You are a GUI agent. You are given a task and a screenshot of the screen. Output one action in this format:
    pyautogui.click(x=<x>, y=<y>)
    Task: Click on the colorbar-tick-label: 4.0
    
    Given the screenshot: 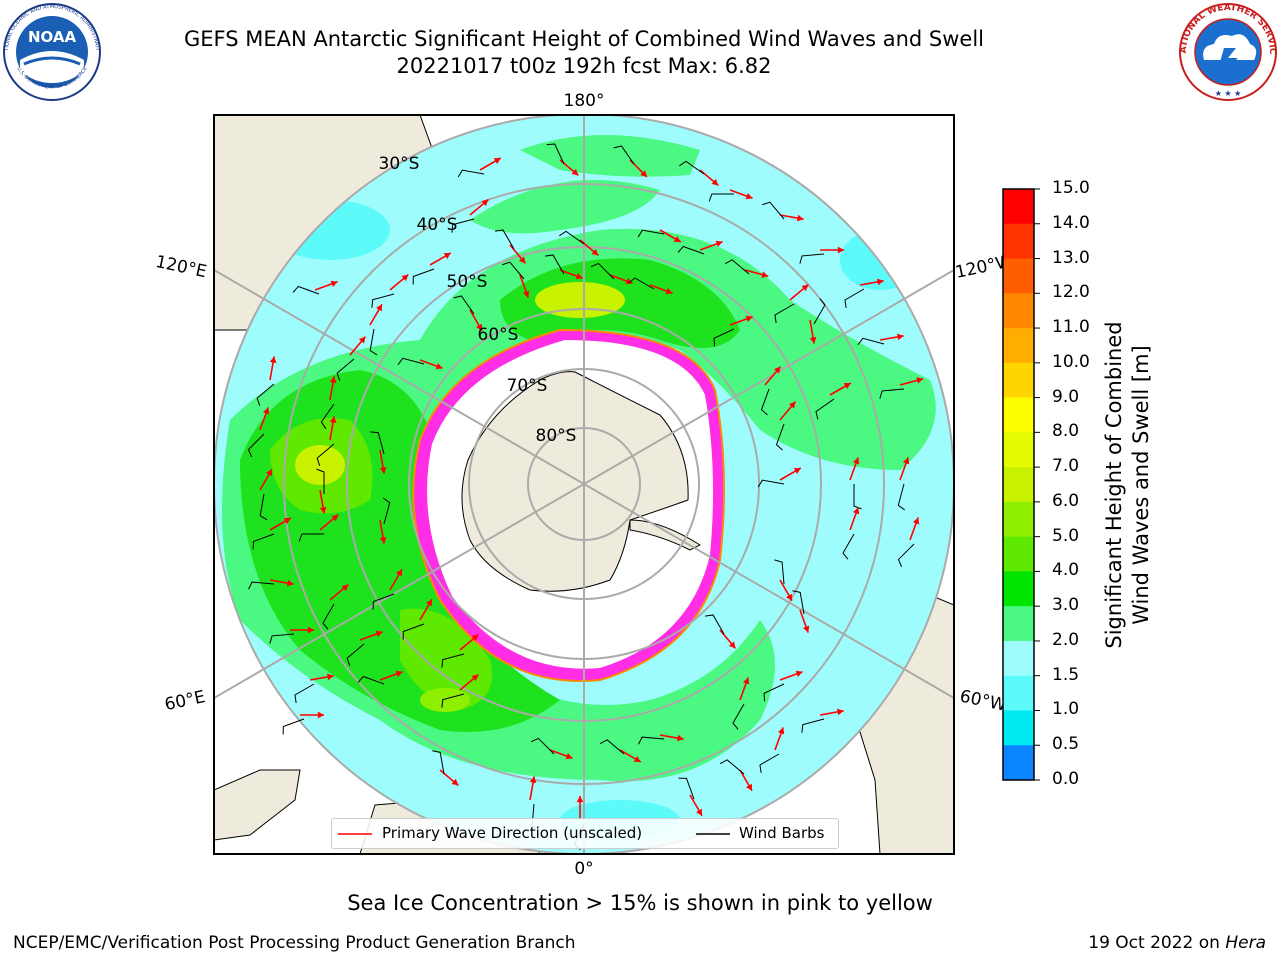 What is the action you would take?
    pyautogui.click(x=1066, y=570)
    